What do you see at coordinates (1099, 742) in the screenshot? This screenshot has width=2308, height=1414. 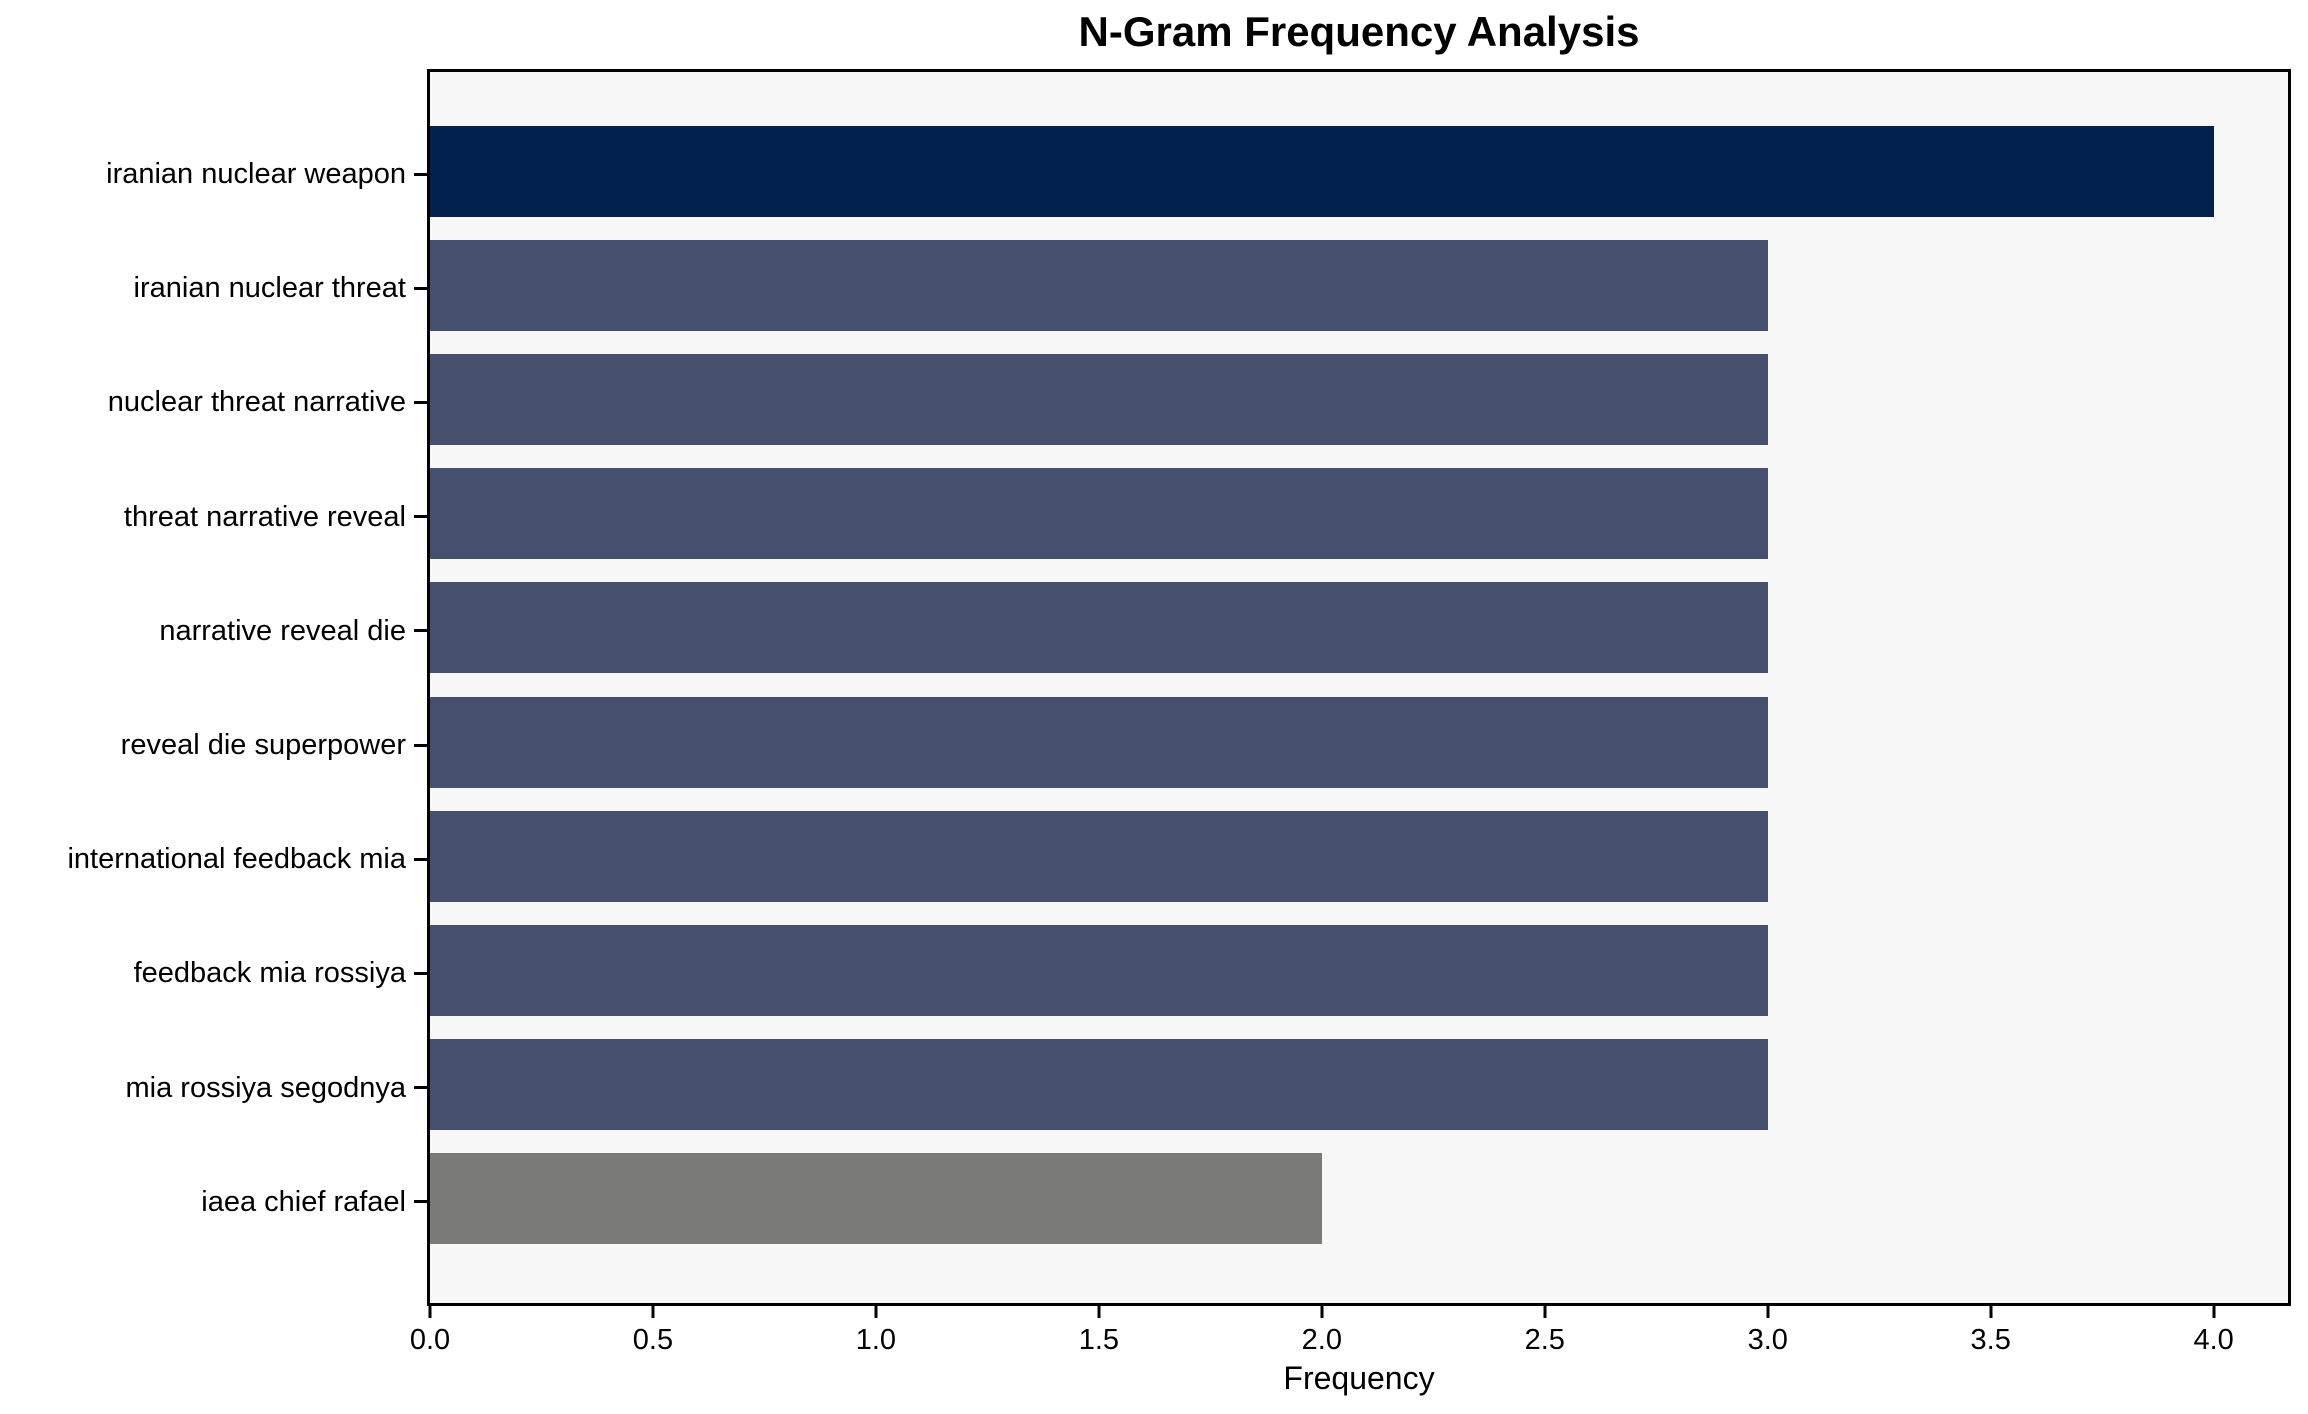 I see `bar-reveal-die-superpower` at bounding box center [1099, 742].